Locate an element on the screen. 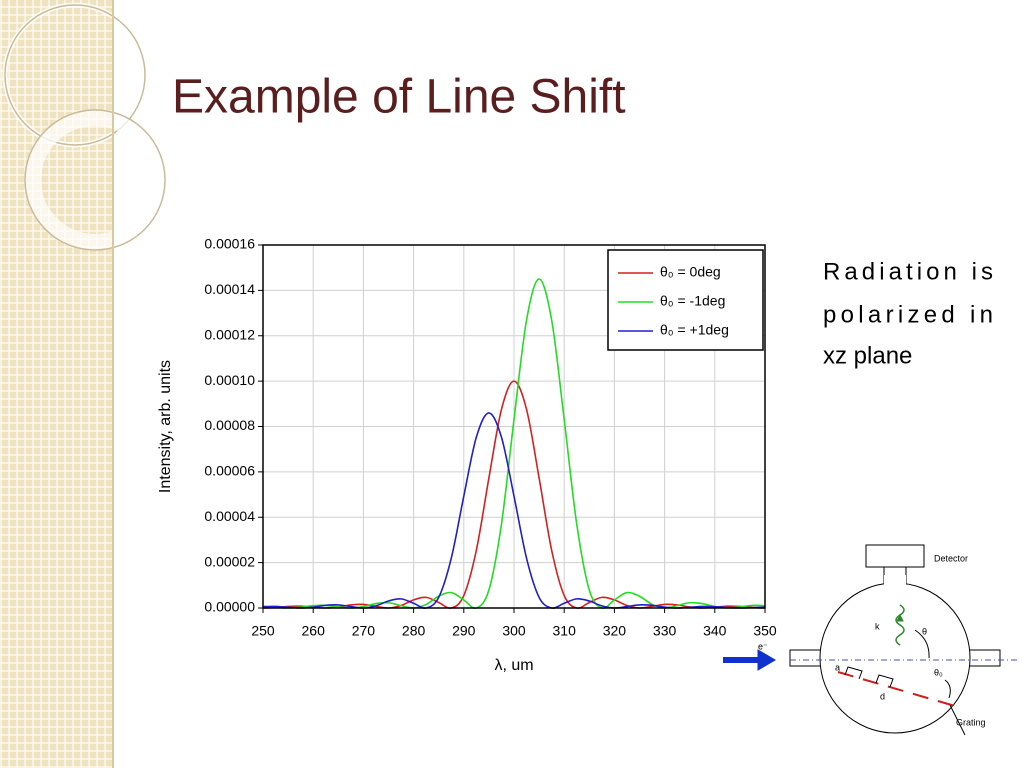 The height and width of the screenshot is (768, 1024). legend-box is located at coordinates (685, 300).